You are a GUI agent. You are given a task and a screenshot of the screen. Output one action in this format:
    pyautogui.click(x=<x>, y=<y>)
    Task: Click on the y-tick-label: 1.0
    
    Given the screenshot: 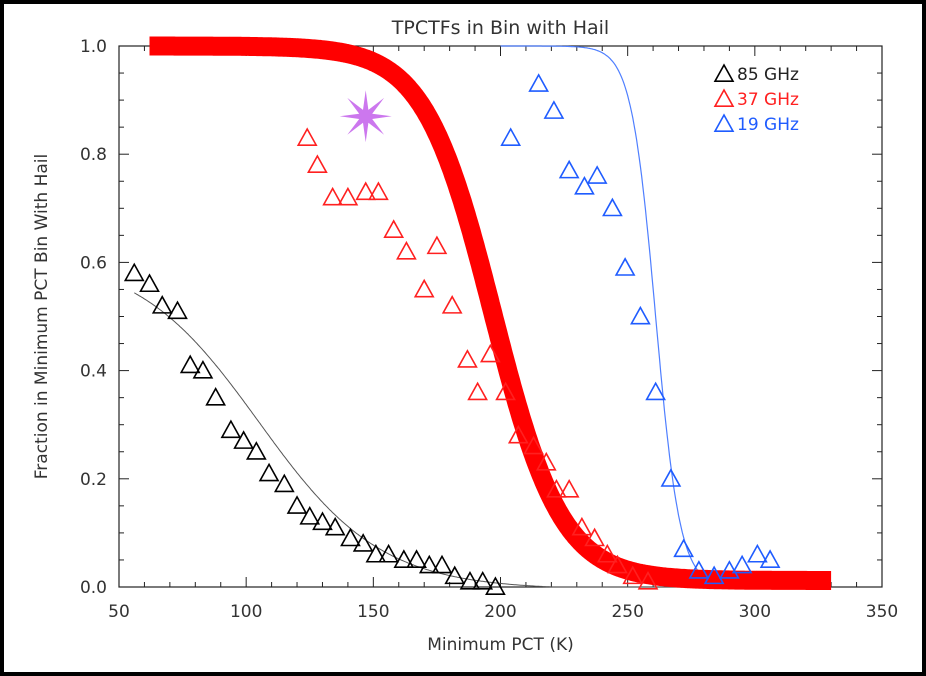 What is the action you would take?
    pyautogui.click(x=93, y=47)
    